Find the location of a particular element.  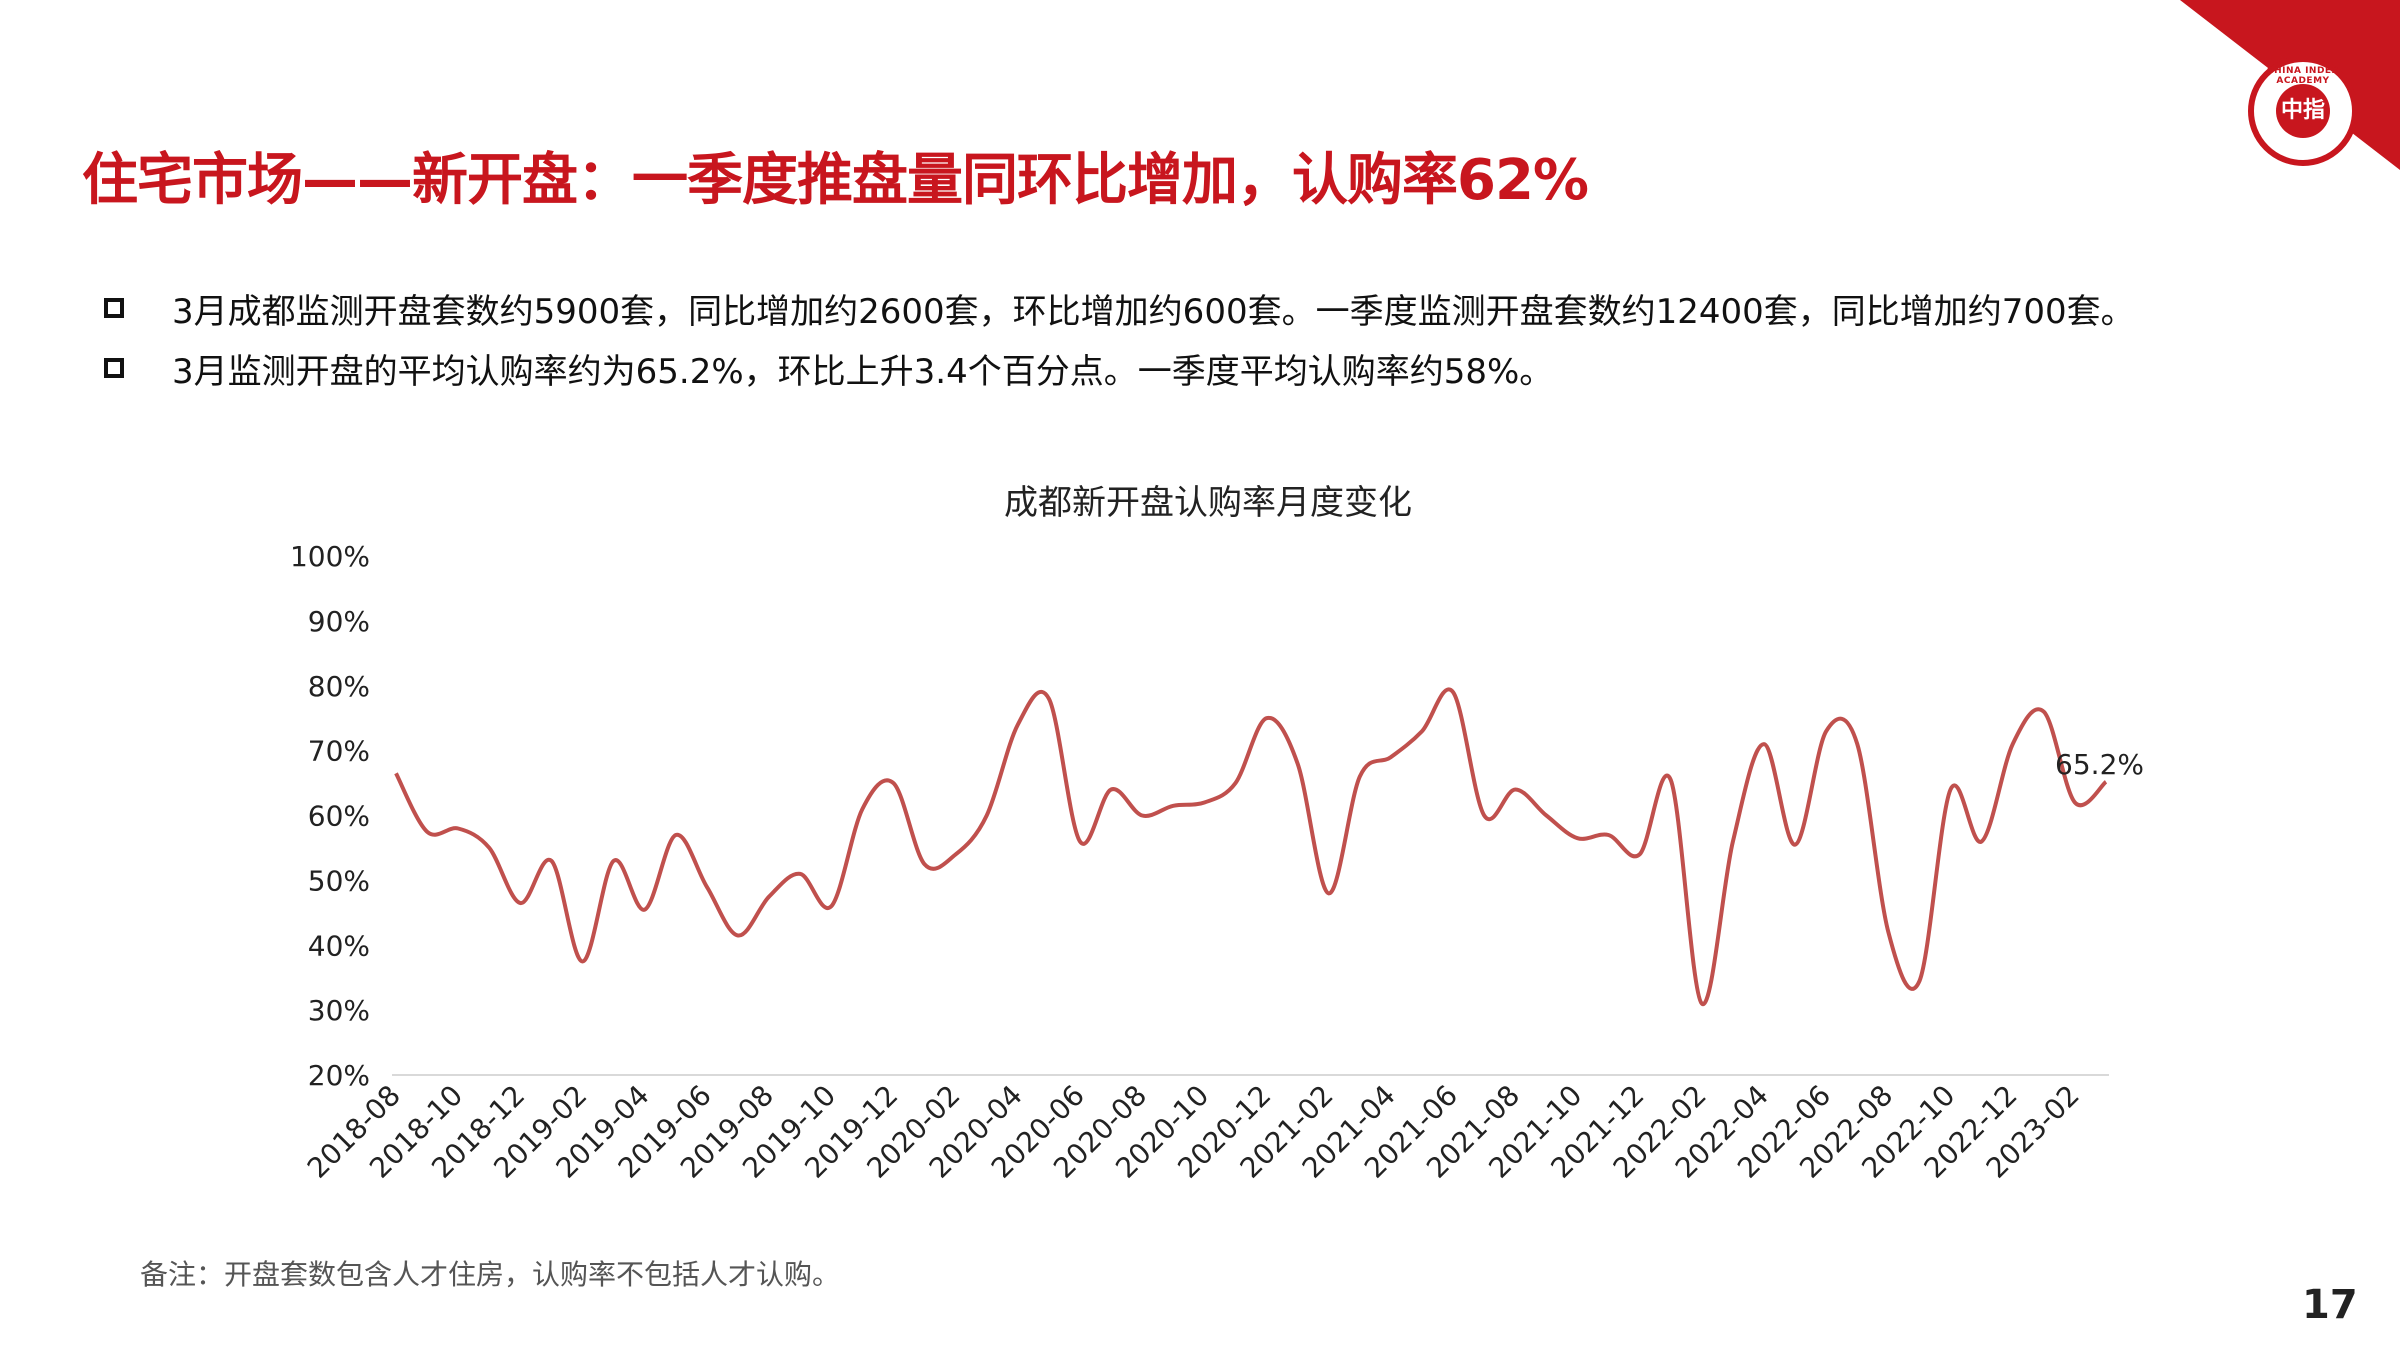

page-title: 住宅市场——新开盘：一季度推盘量同环比增加，认购率62% is located at coordinates (835, 180).